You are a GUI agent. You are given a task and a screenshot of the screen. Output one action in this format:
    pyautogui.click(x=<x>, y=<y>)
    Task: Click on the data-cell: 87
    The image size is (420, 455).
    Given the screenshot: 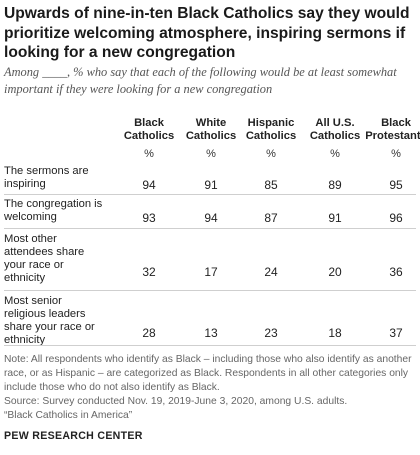 What is the action you would take?
    pyautogui.click(x=271, y=218)
    